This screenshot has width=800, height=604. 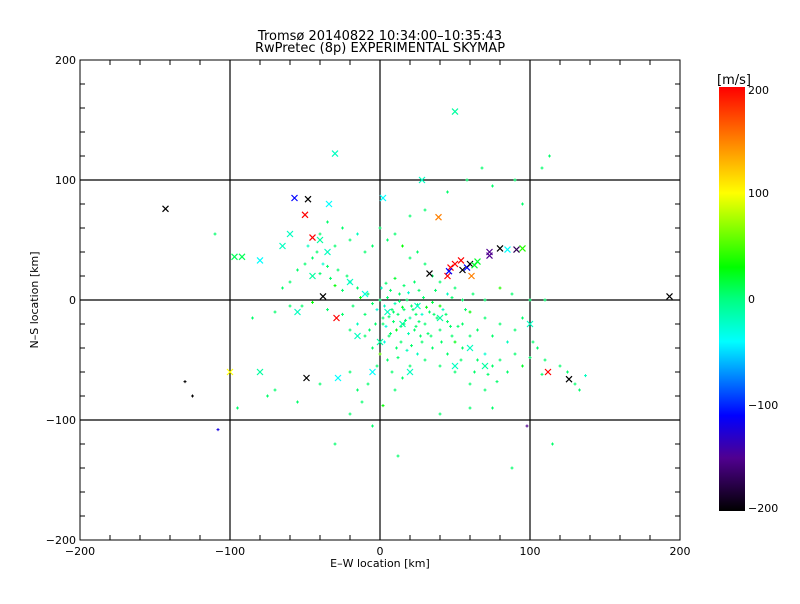 I want to click on x-tick-label: 100, so click(x=530, y=551).